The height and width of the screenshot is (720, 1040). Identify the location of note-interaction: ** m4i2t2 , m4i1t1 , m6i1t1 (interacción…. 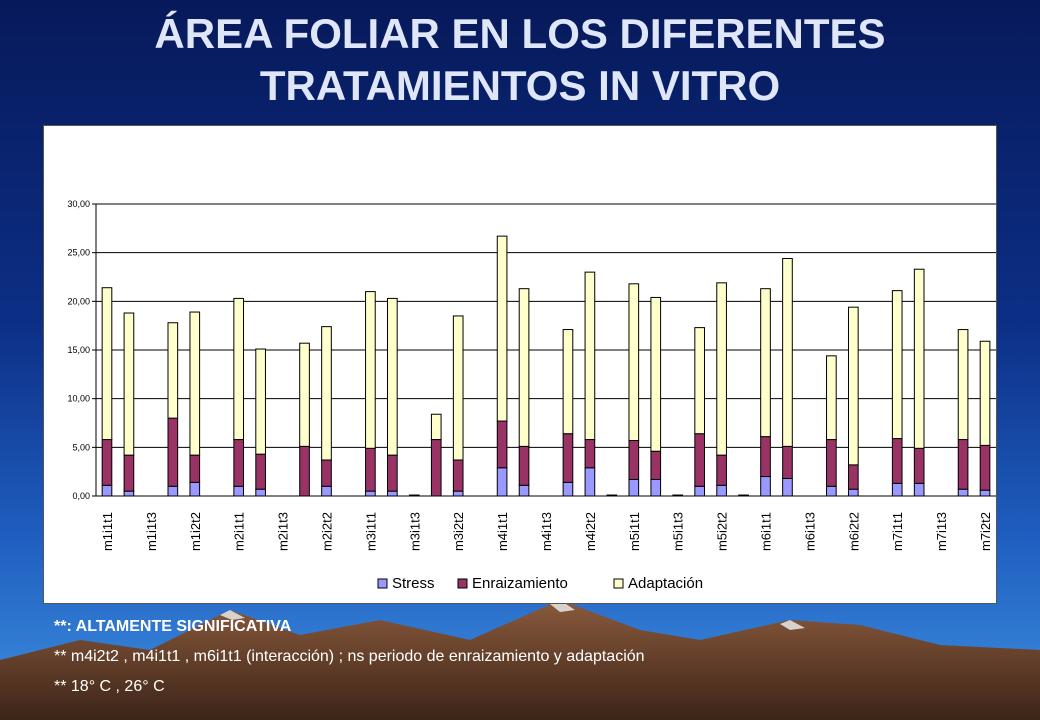
(349, 656).